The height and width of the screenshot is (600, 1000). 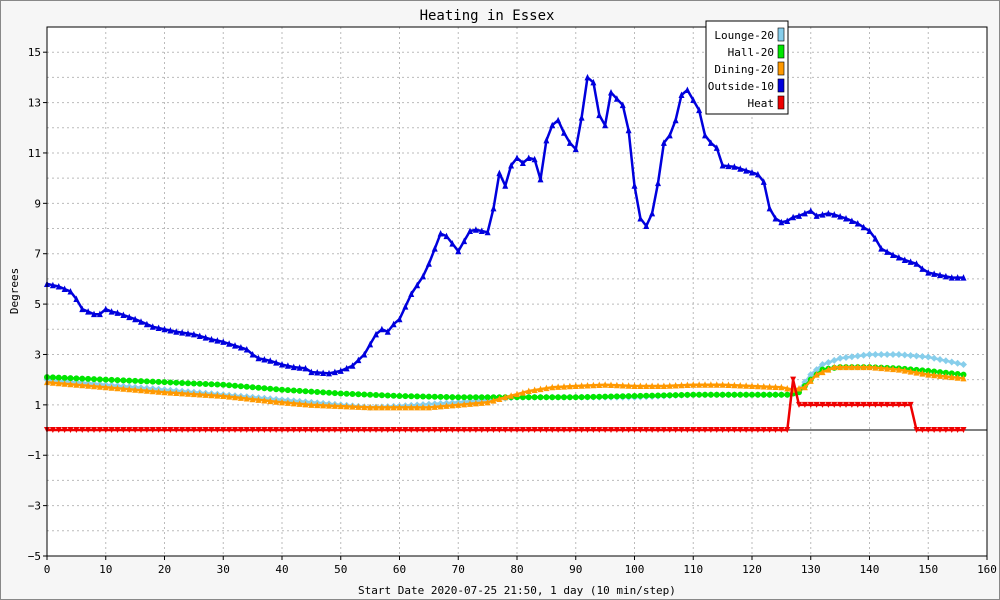 What do you see at coordinates (744, 35) in the screenshot?
I see `legend-label-lounge-20: Lounge-20` at bounding box center [744, 35].